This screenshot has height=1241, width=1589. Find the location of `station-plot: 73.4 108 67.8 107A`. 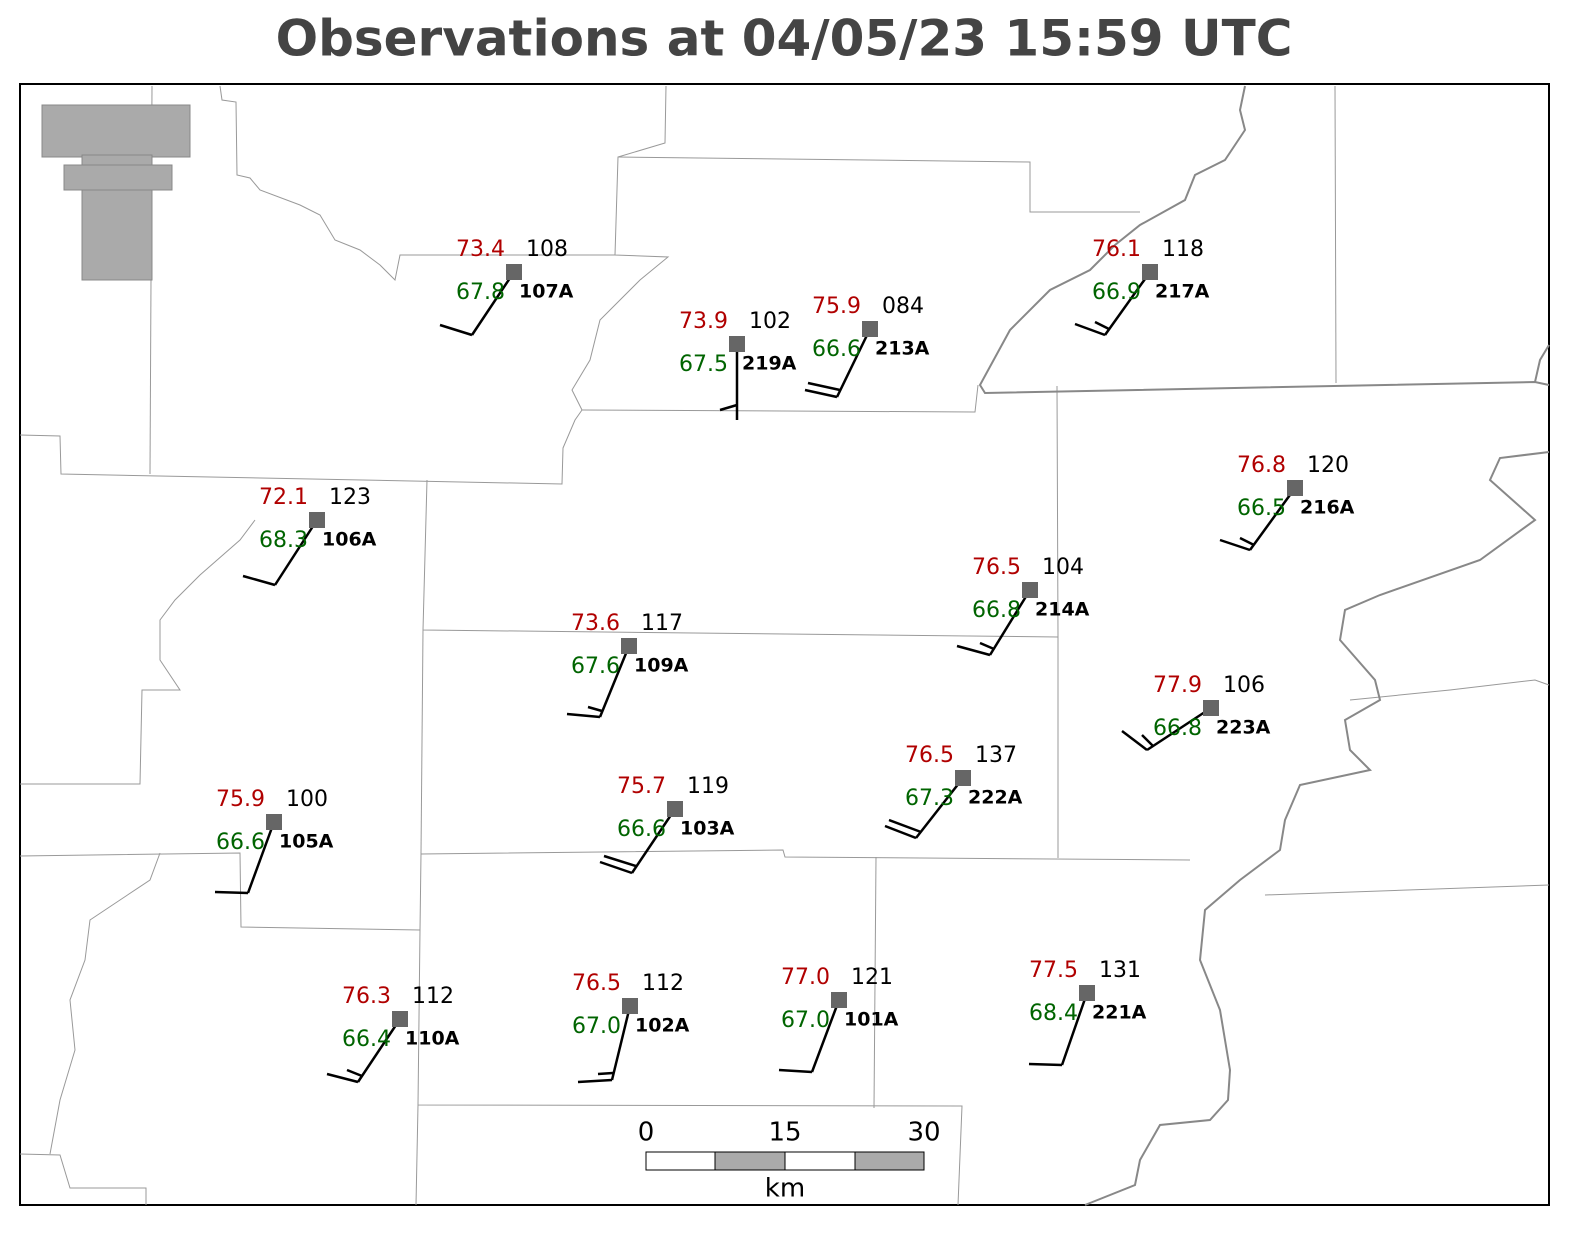

station-plot: 73.4 108 67.8 107A is located at coordinates (506, 287).